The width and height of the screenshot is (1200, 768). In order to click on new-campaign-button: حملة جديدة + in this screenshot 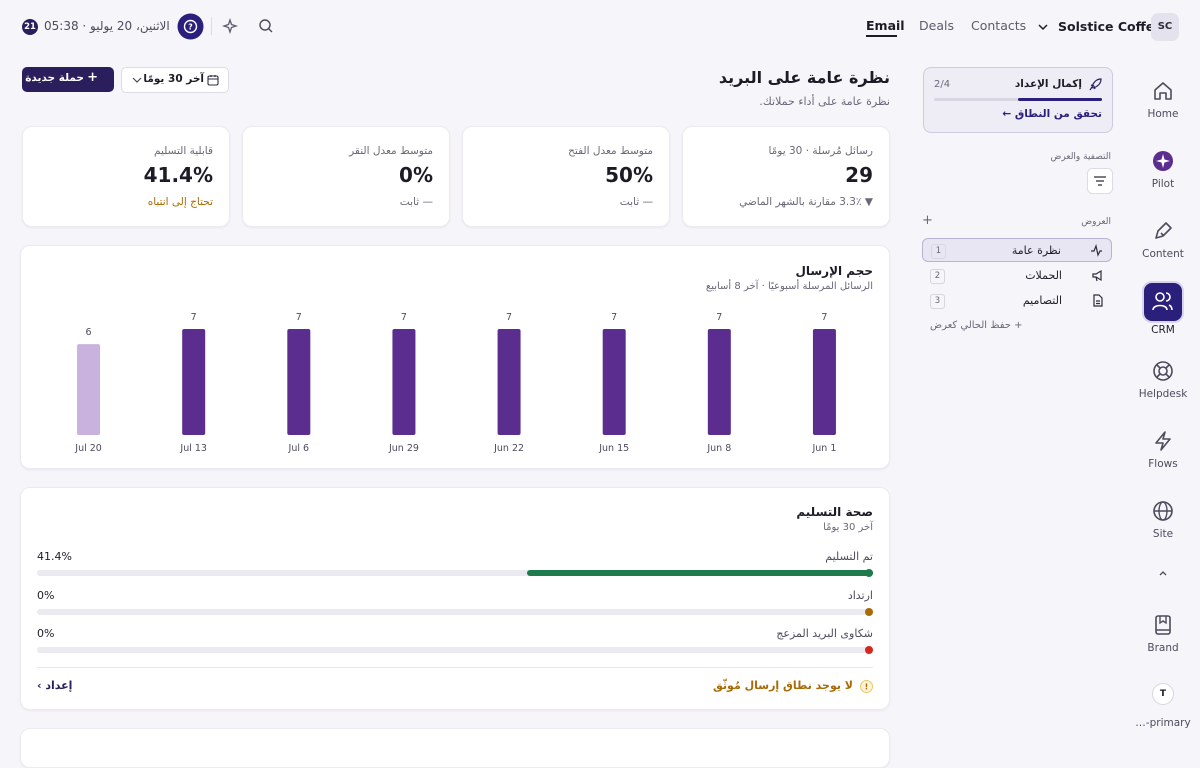, I will do `click(68, 79)`.